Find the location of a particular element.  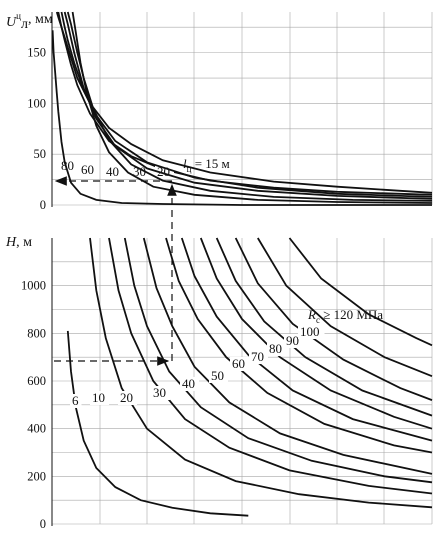

curve-label-50: 50 is located at coordinates (217, 375).